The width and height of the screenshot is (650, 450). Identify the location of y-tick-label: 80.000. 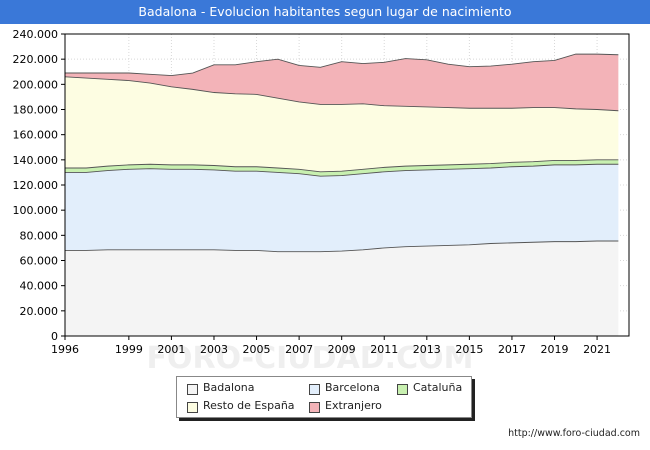
(39, 235).